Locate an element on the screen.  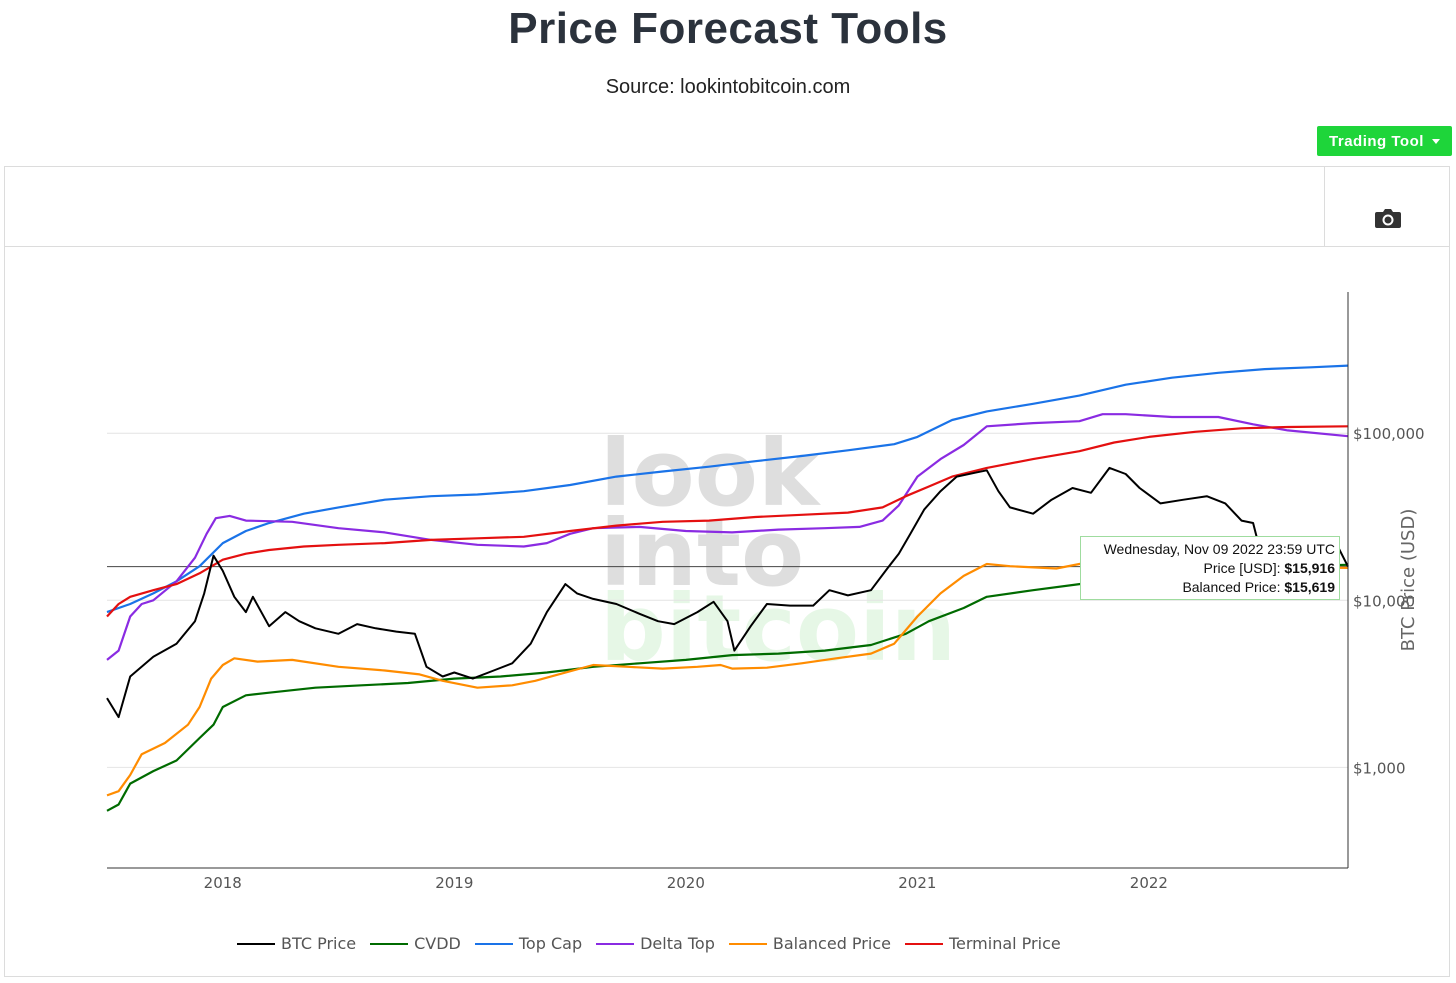
legend-label: BTC Price is located at coordinates (319, 943).